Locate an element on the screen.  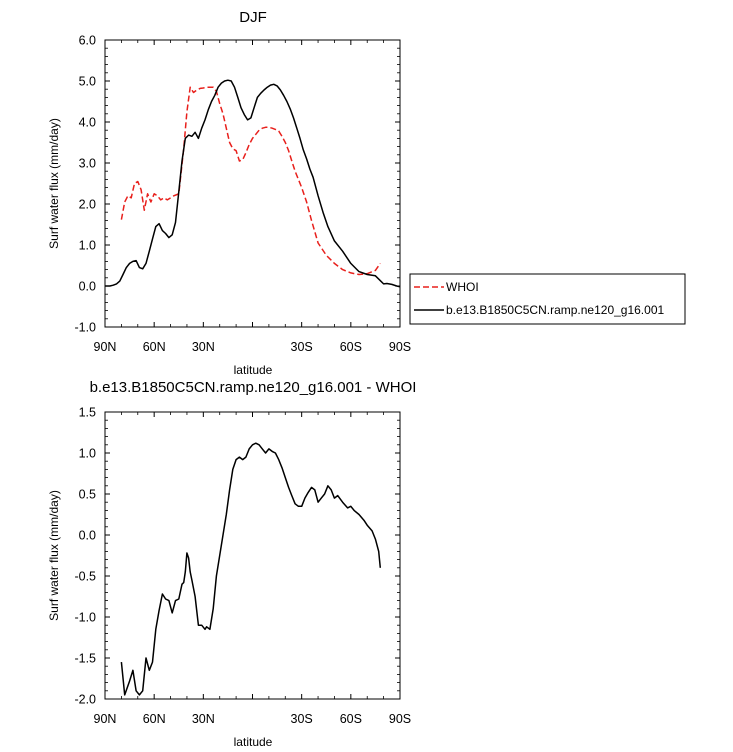
y-tick-label: 1.5 is located at coordinates (87, 413).